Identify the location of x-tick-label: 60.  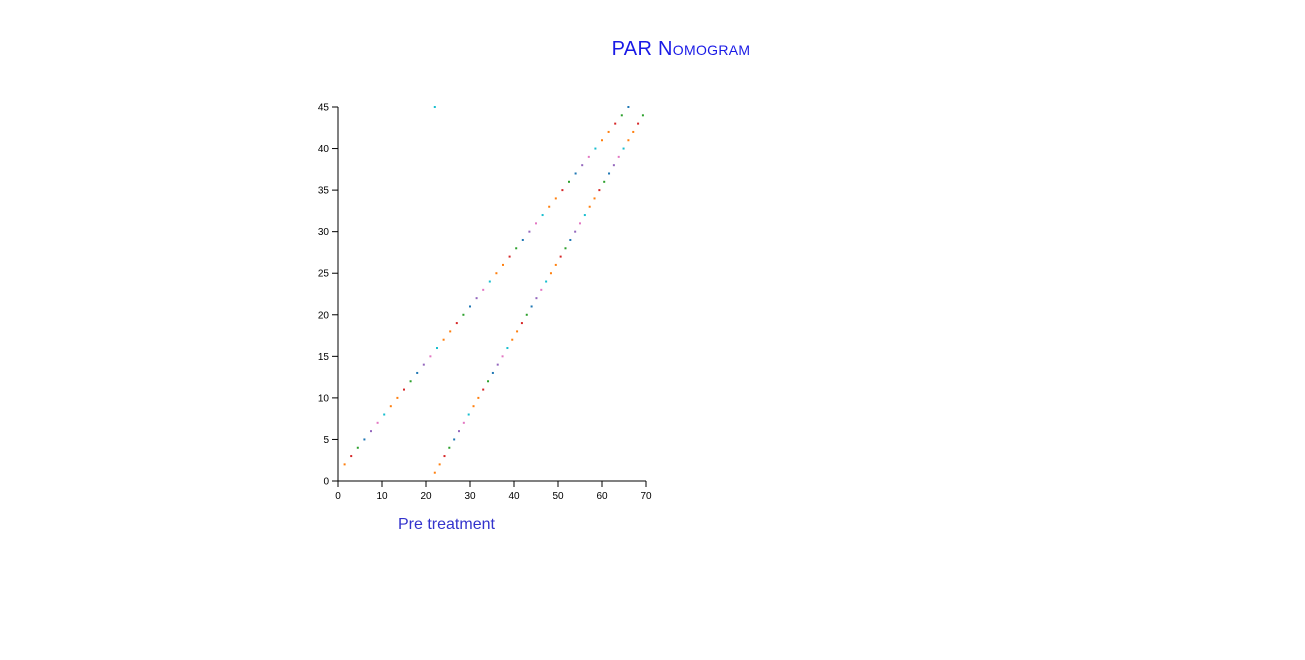
(602, 496).